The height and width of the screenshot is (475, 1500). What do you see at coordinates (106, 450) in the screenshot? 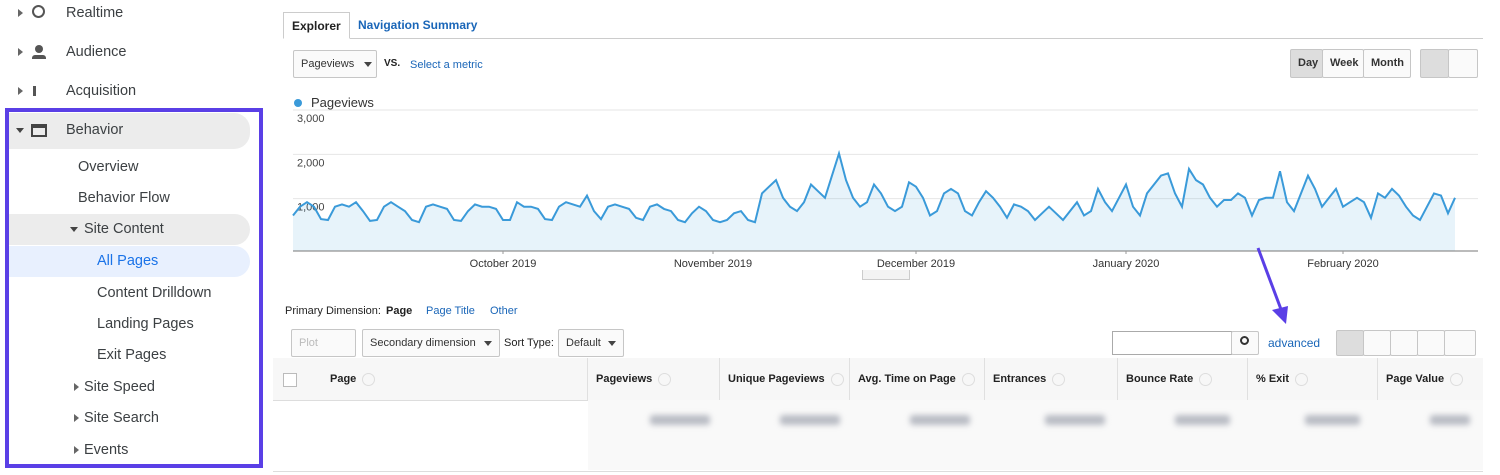
I see `nav-item: Events` at bounding box center [106, 450].